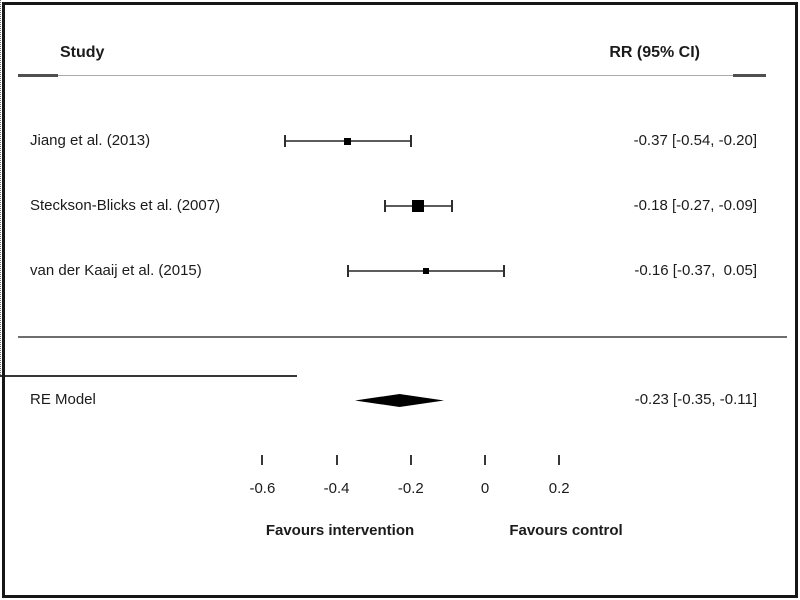 The image size is (800, 600). Describe the element at coordinates (336, 488) in the screenshot. I see `x-axis-tick-label: -0.4` at that location.